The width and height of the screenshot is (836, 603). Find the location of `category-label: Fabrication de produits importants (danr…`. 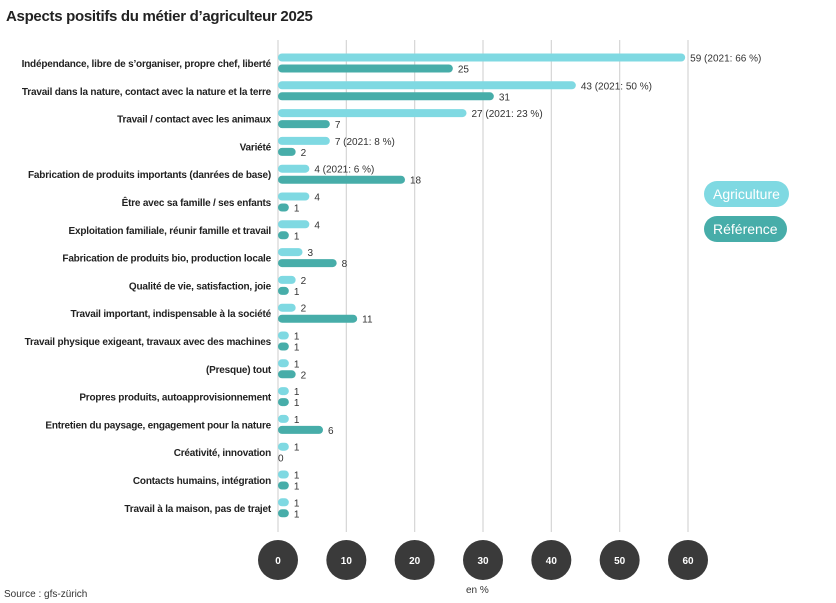

category-label: Fabrication de produits importants (danr… is located at coordinates (149, 175).